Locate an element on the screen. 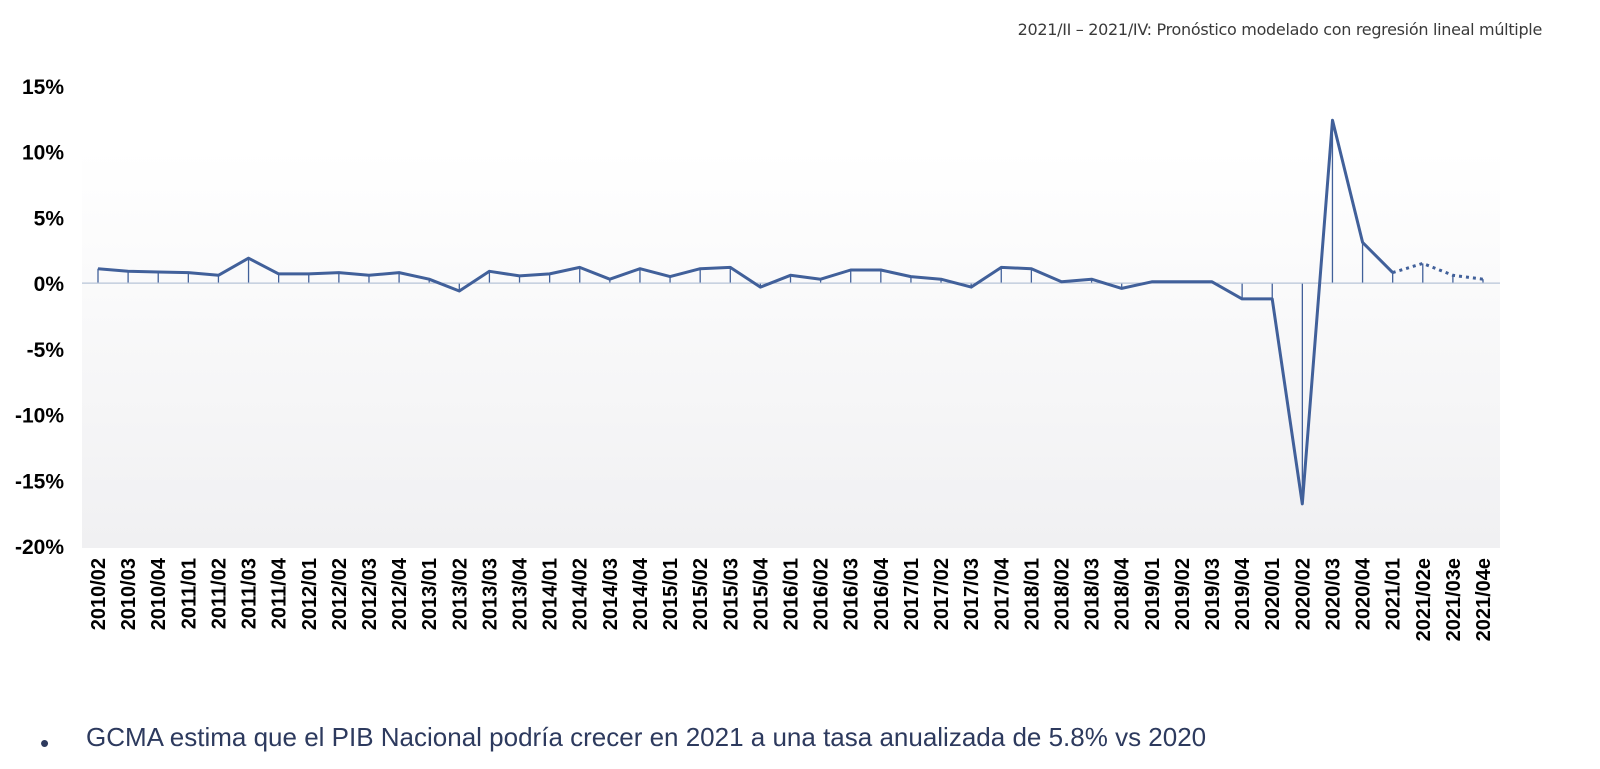 This screenshot has width=1600, height=769. x-tick-label: 2011/02 is located at coordinates (219, 593).